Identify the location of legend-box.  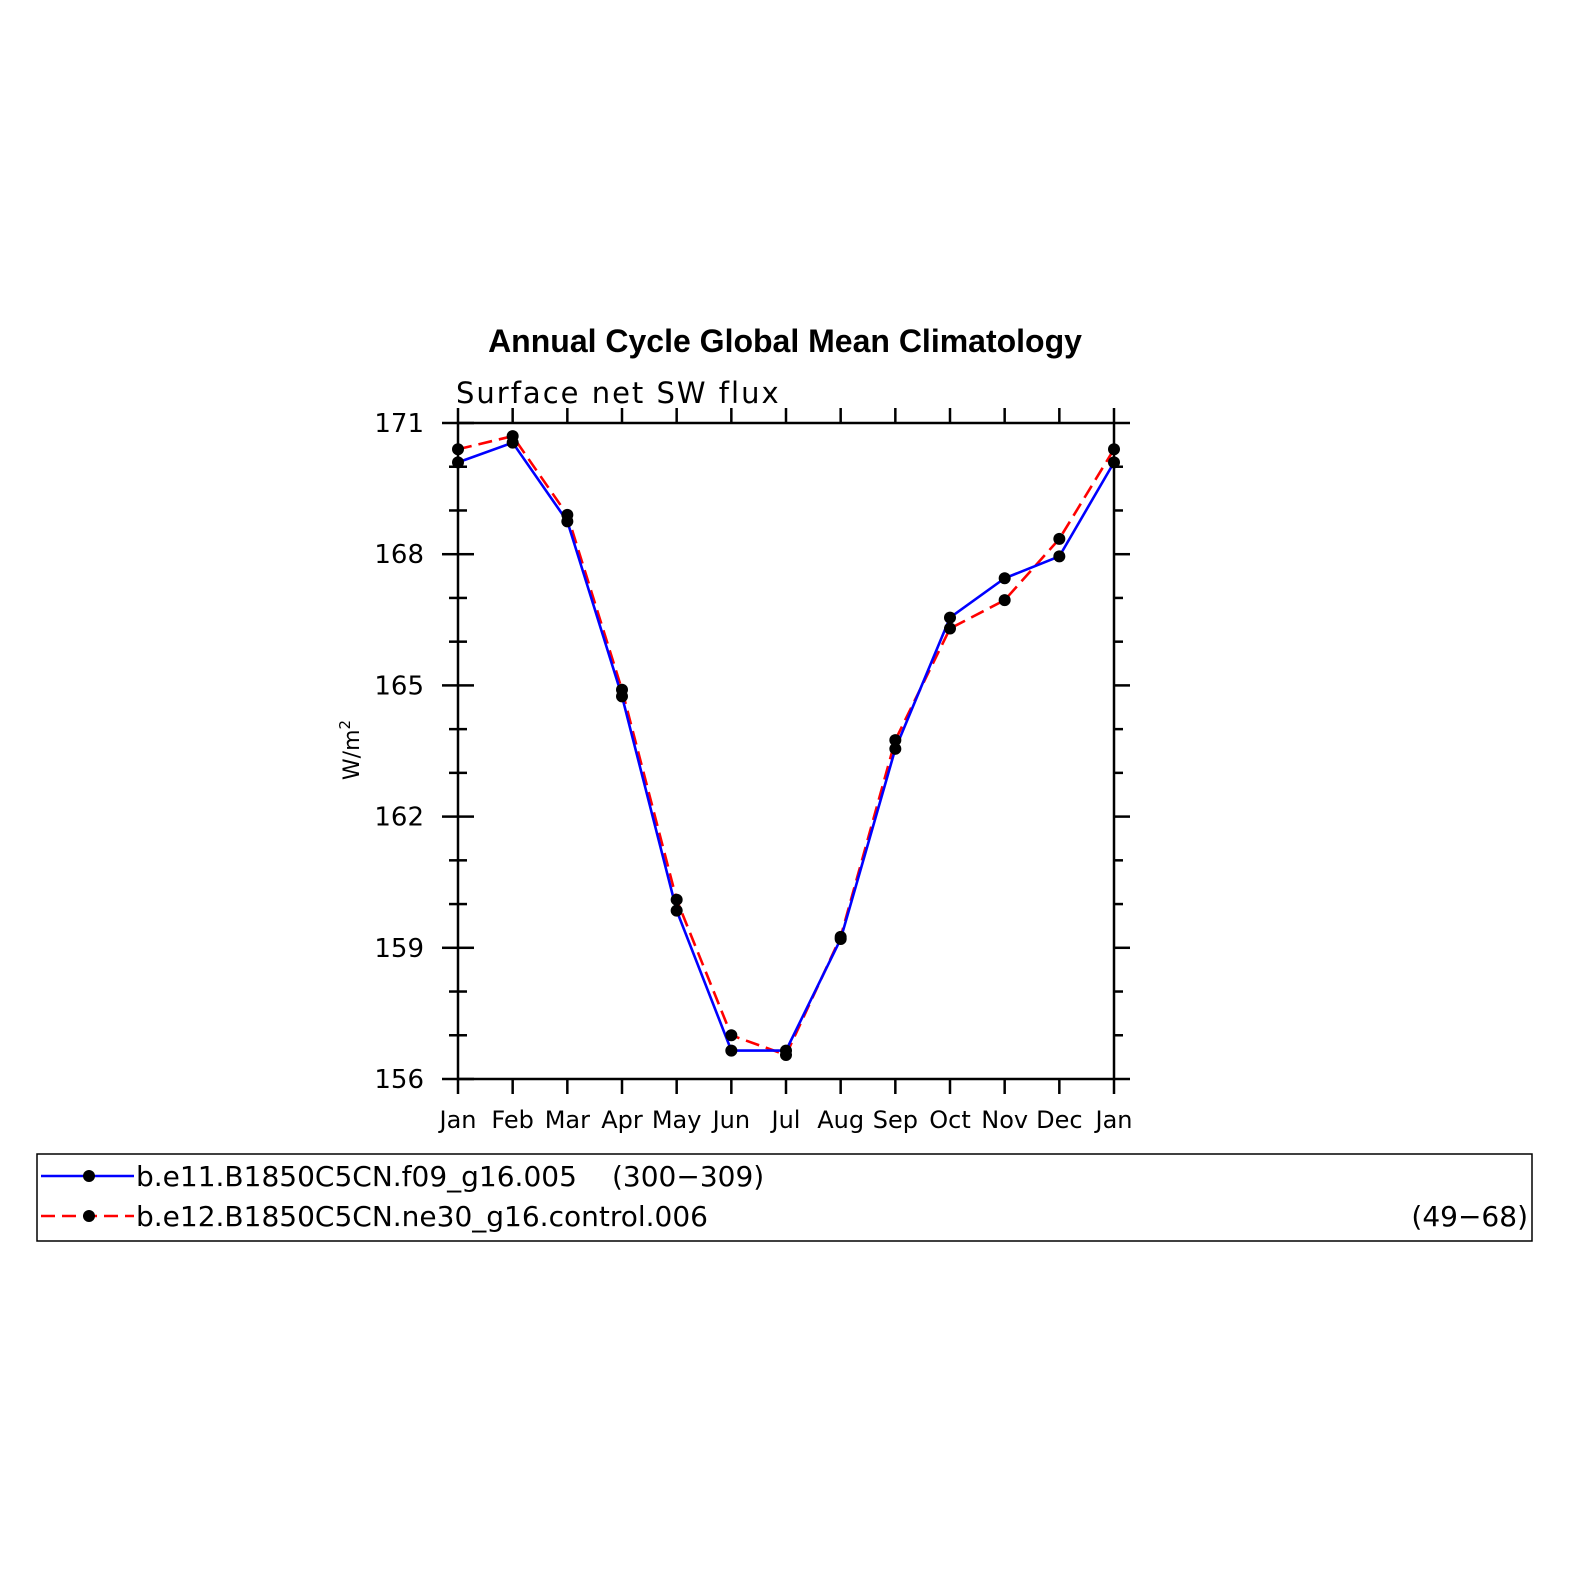
(784, 1197).